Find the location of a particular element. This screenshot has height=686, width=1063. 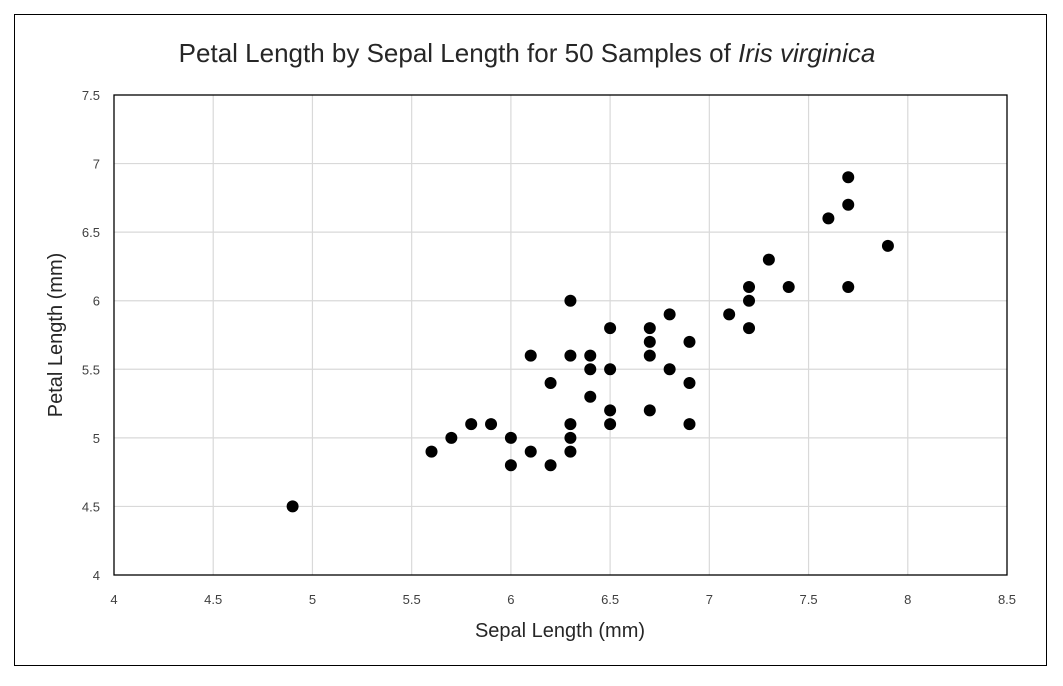

y-tick-label: 6.5 is located at coordinates (91, 232).